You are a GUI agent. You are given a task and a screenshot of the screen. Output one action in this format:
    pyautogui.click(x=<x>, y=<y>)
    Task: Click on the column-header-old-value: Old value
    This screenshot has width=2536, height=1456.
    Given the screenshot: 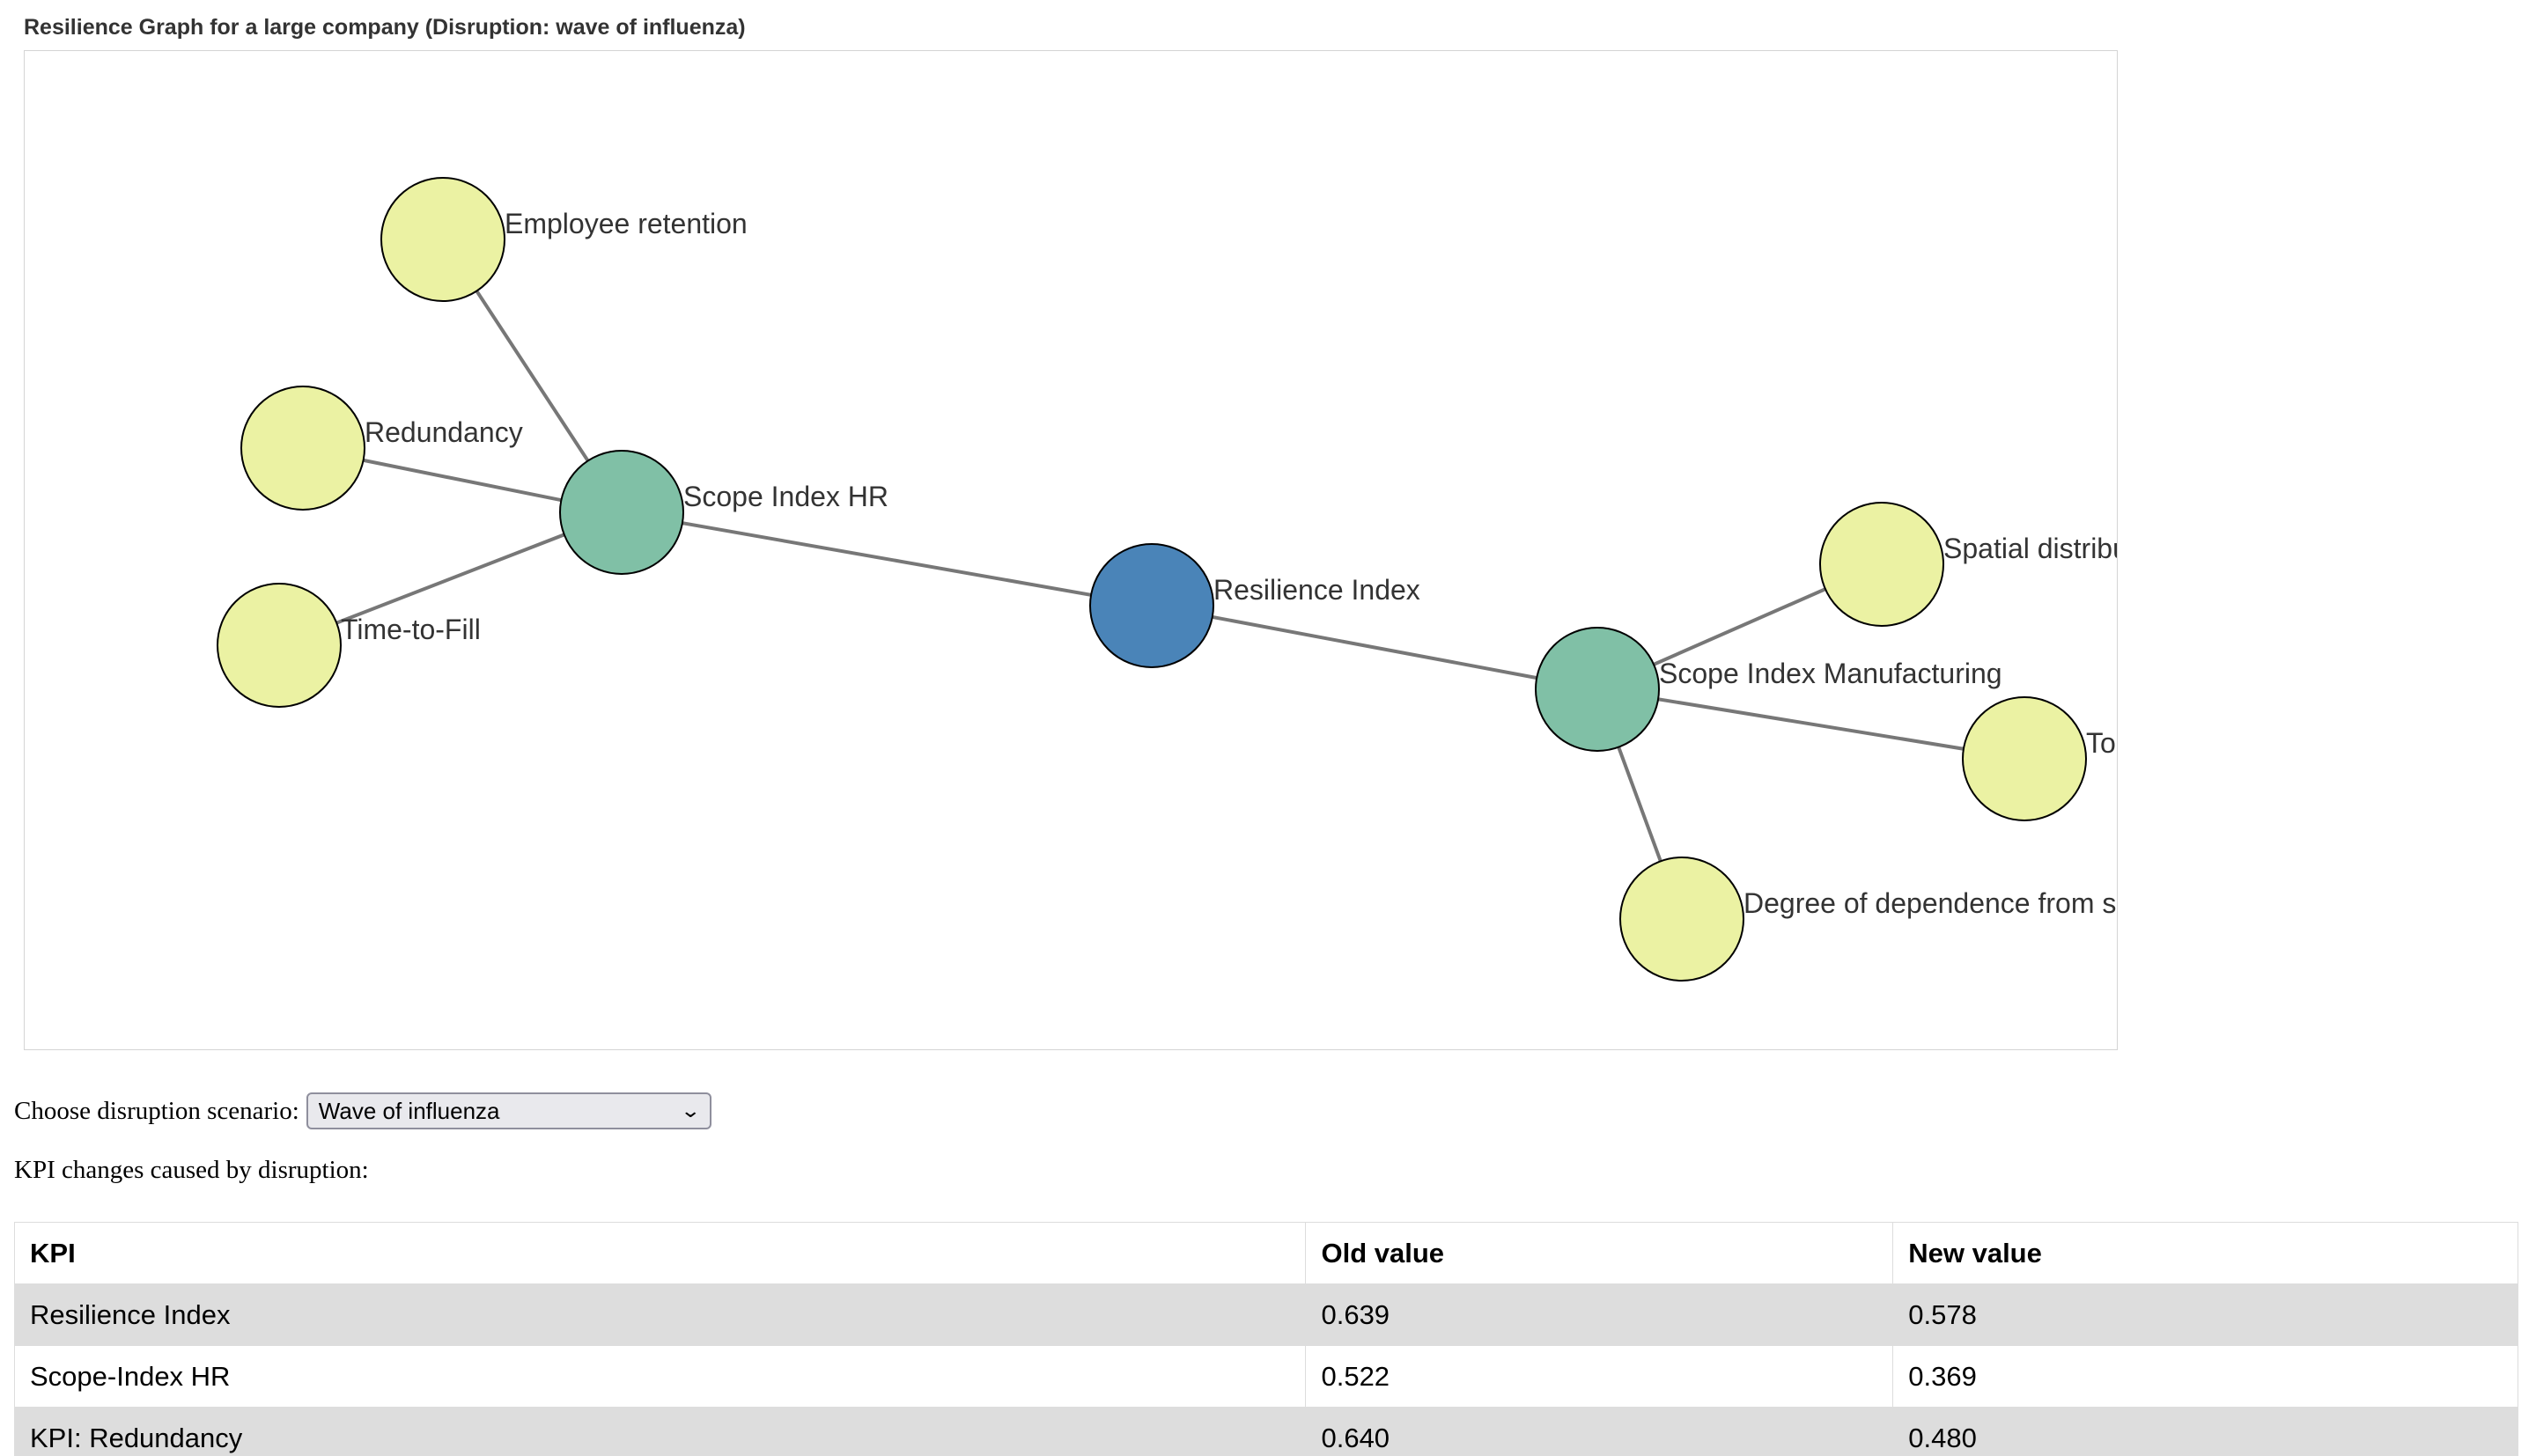 What is the action you would take?
    pyautogui.click(x=1599, y=1253)
    